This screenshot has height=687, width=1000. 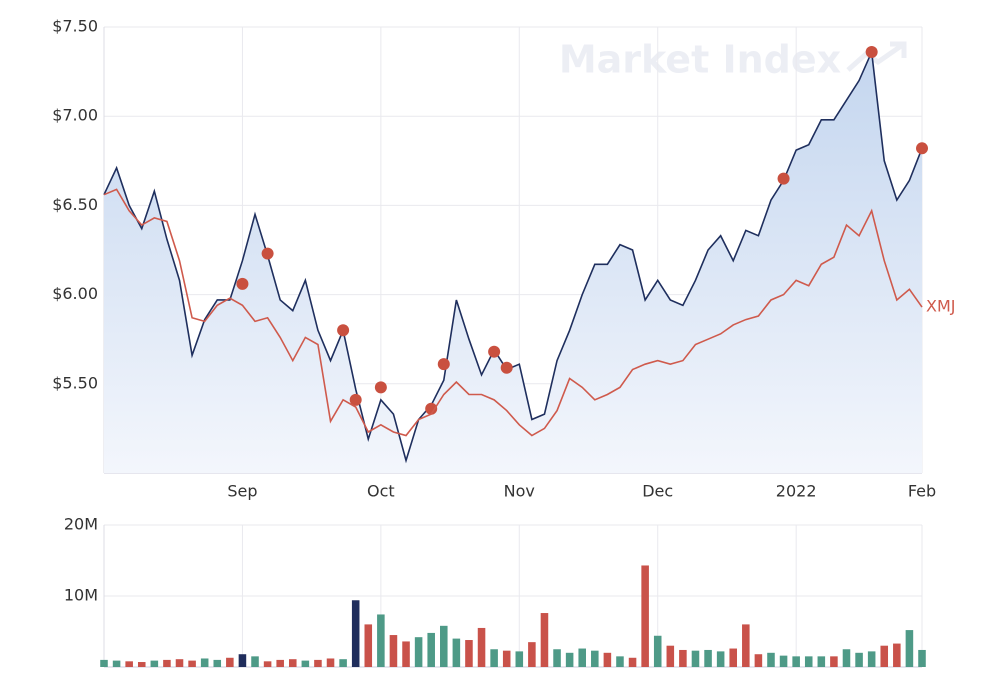 What do you see at coordinates (381, 491) in the screenshot?
I see `x-tick-label: Oct` at bounding box center [381, 491].